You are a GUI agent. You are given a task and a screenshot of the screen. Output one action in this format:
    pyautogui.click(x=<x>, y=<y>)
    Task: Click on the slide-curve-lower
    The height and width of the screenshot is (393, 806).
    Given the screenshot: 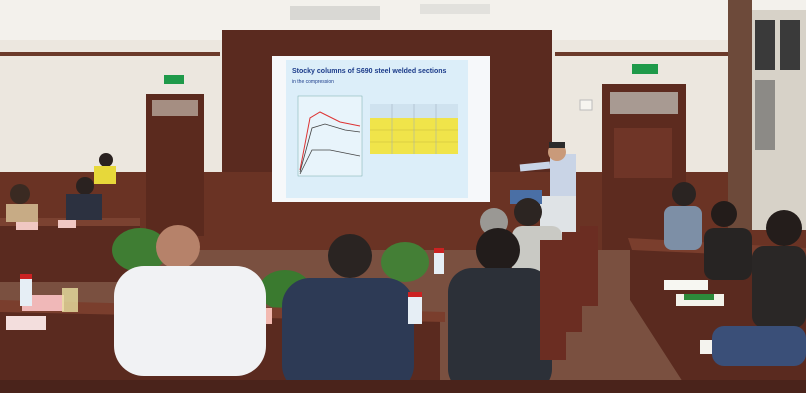 What is the action you would take?
    pyautogui.click(x=330, y=162)
    